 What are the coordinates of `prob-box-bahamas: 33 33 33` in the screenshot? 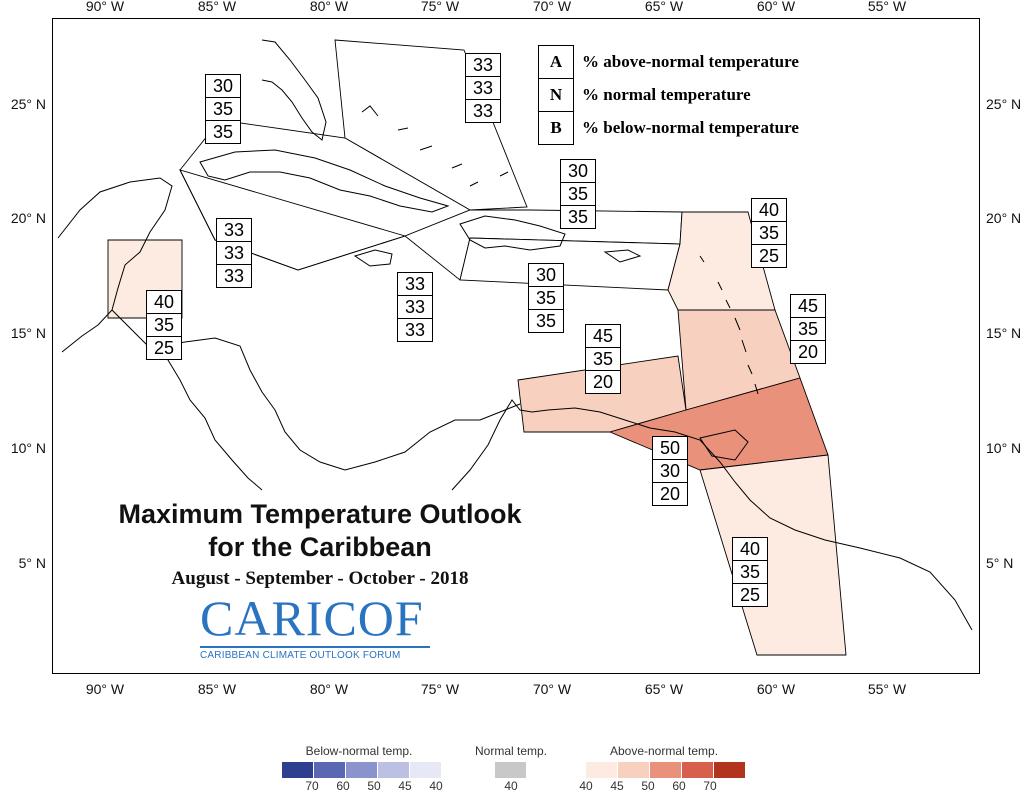 It's located at (483, 88).